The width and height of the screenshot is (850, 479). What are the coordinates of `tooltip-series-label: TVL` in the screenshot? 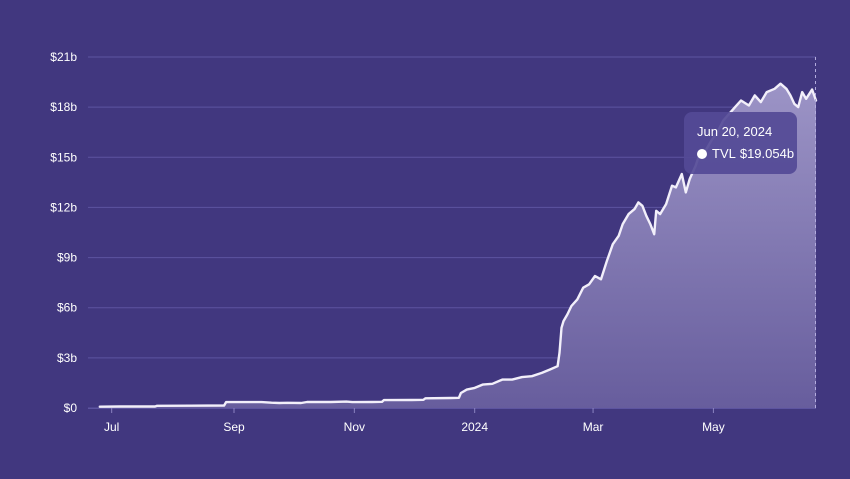 It's located at (724, 153).